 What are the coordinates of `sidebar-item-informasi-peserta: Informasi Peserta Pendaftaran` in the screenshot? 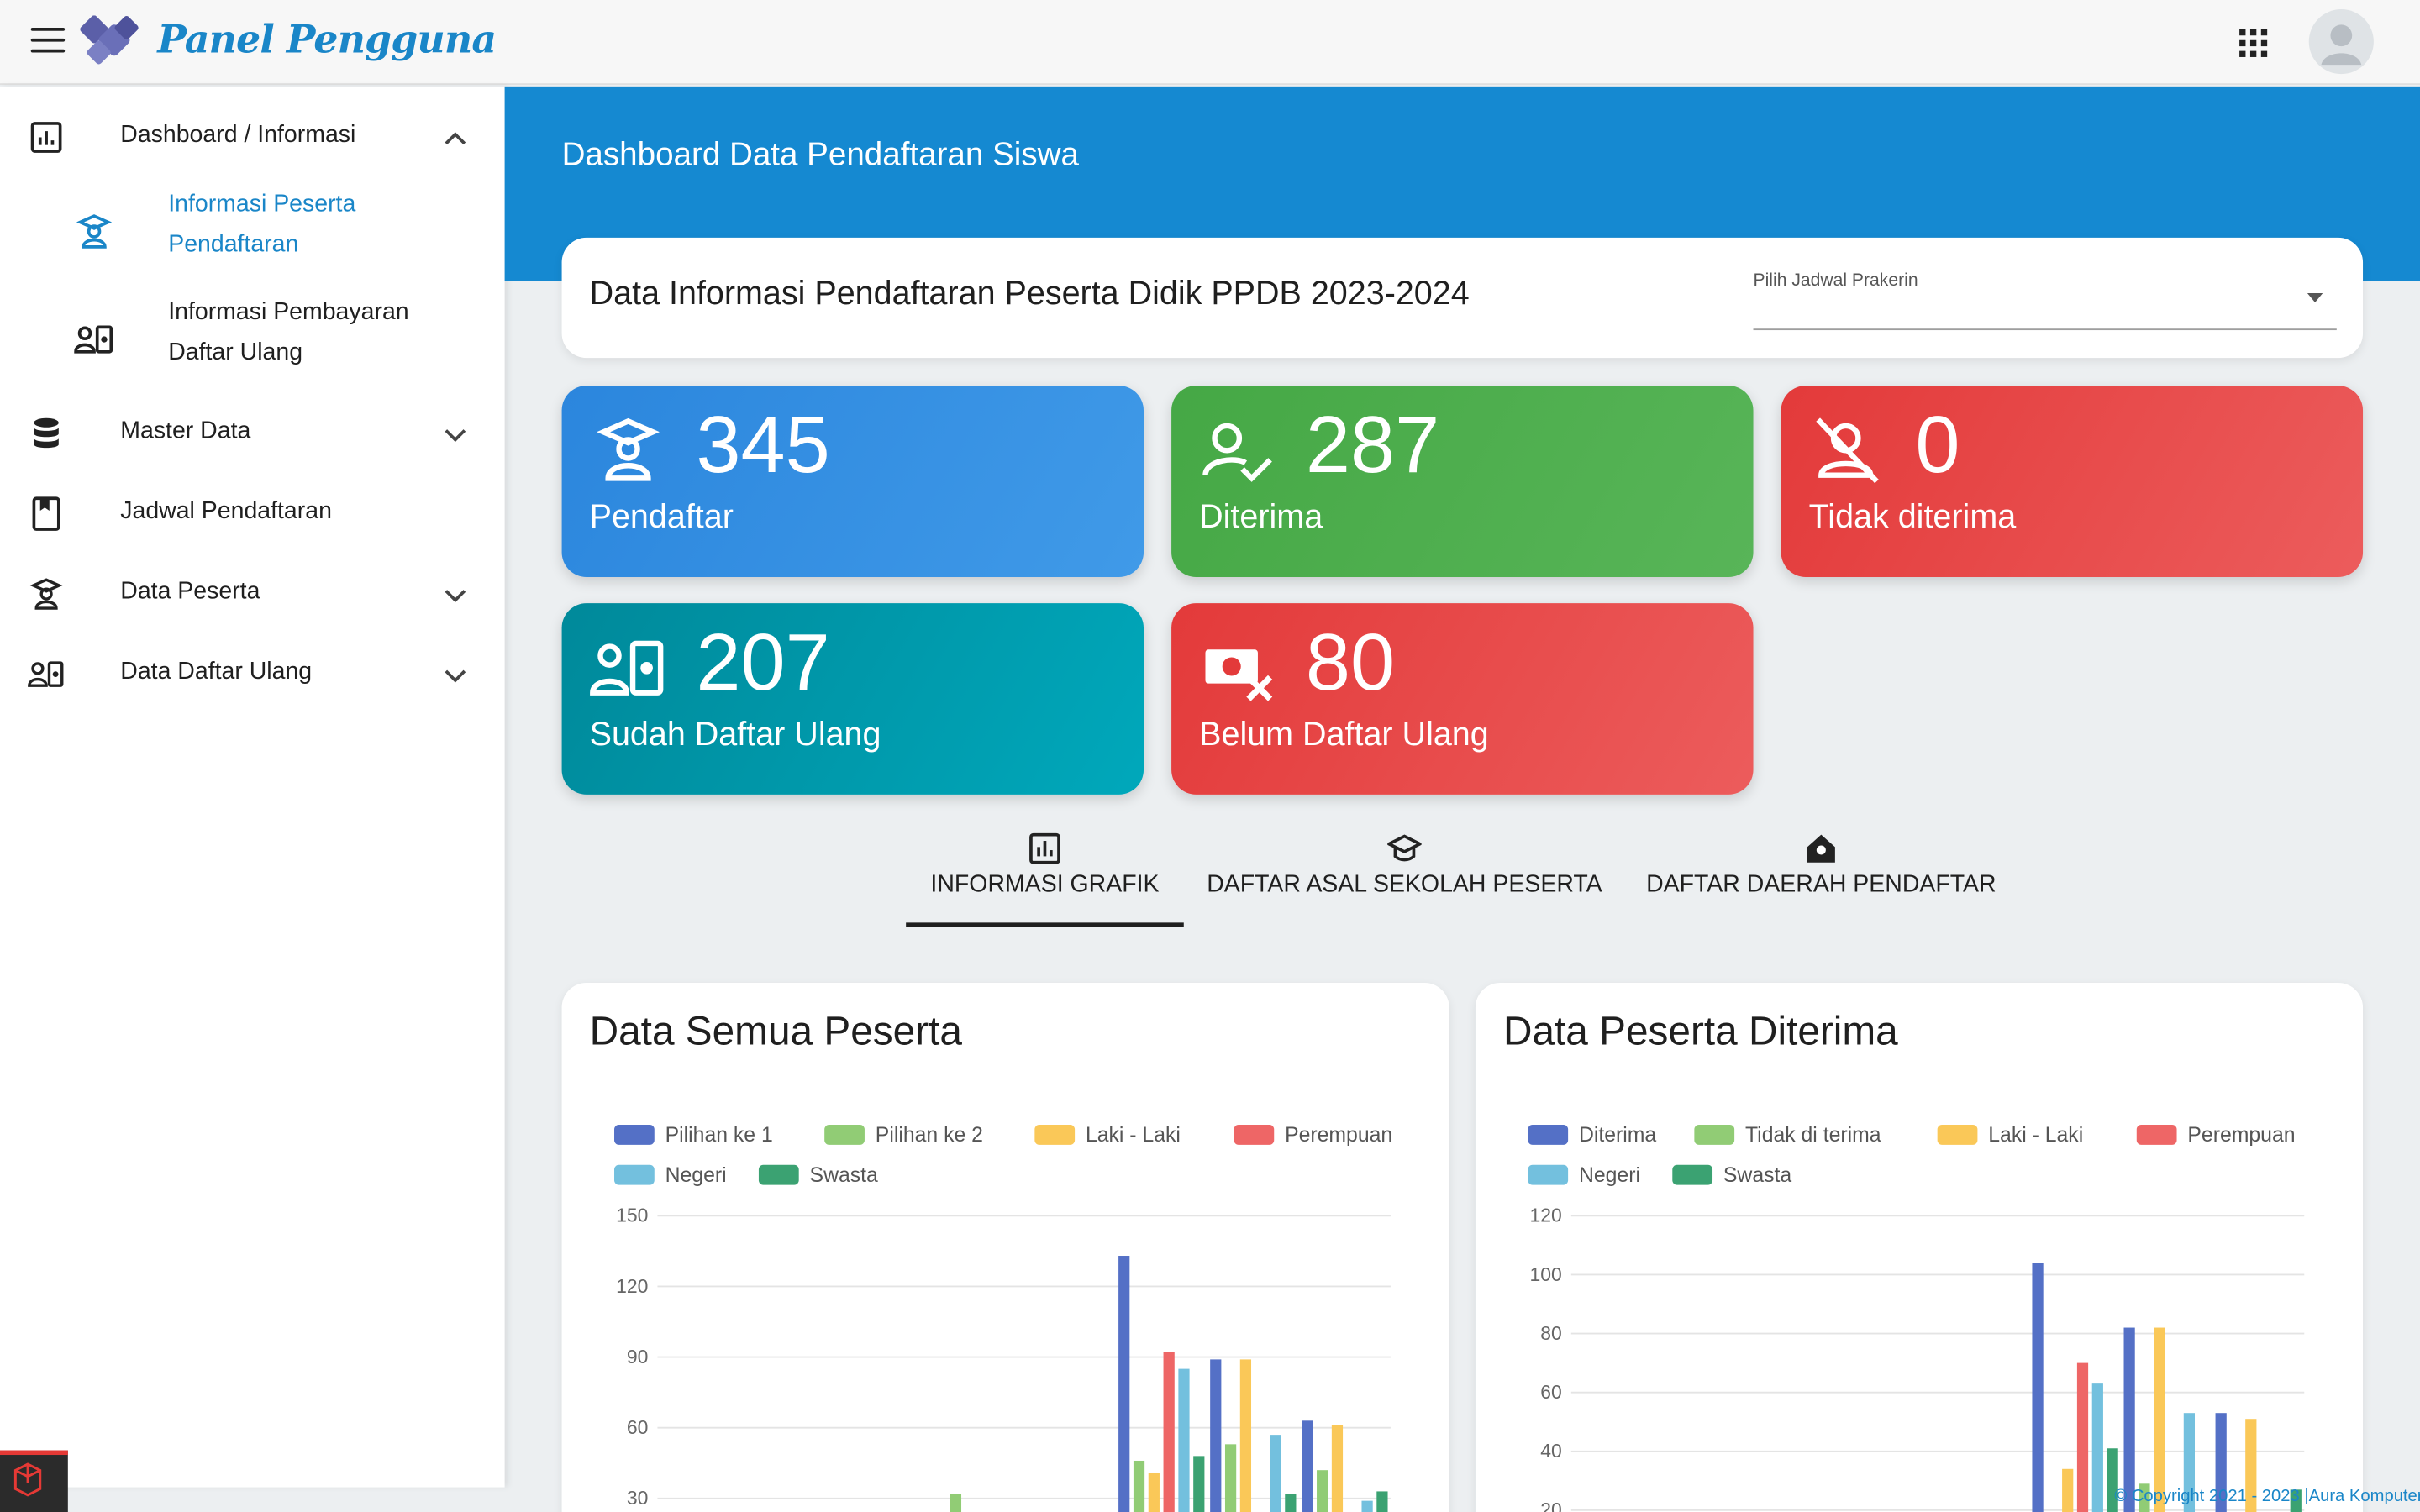 It's located at (253, 233).